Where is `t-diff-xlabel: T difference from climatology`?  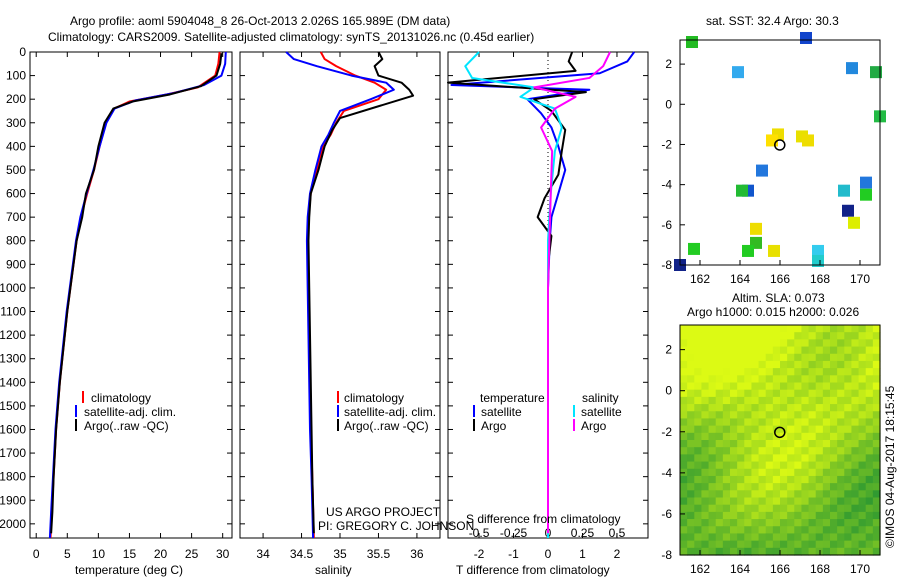 t-diff-xlabel: T difference from climatology is located at coordinates (533, 570).